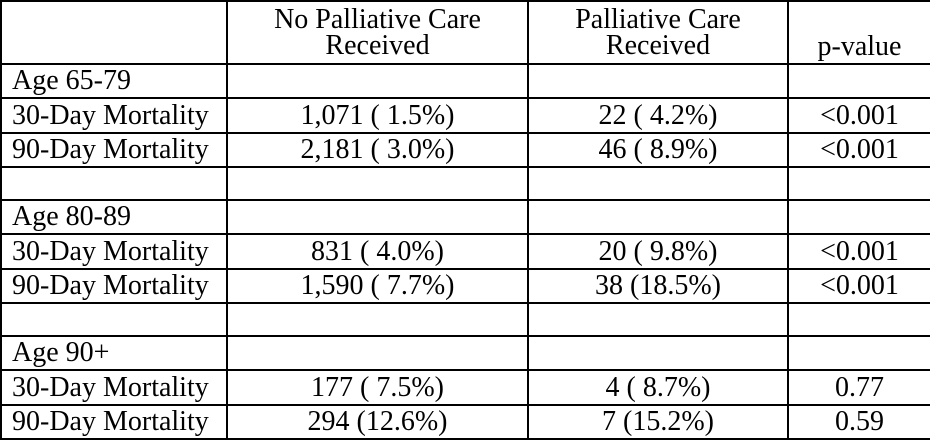 Image resolution: width=930 pixels, height=440 pixels. What do you see at coordinates (114, 353) in the screenshot?
I see `row-label: Age 90+` at bounding box center [114, 353].